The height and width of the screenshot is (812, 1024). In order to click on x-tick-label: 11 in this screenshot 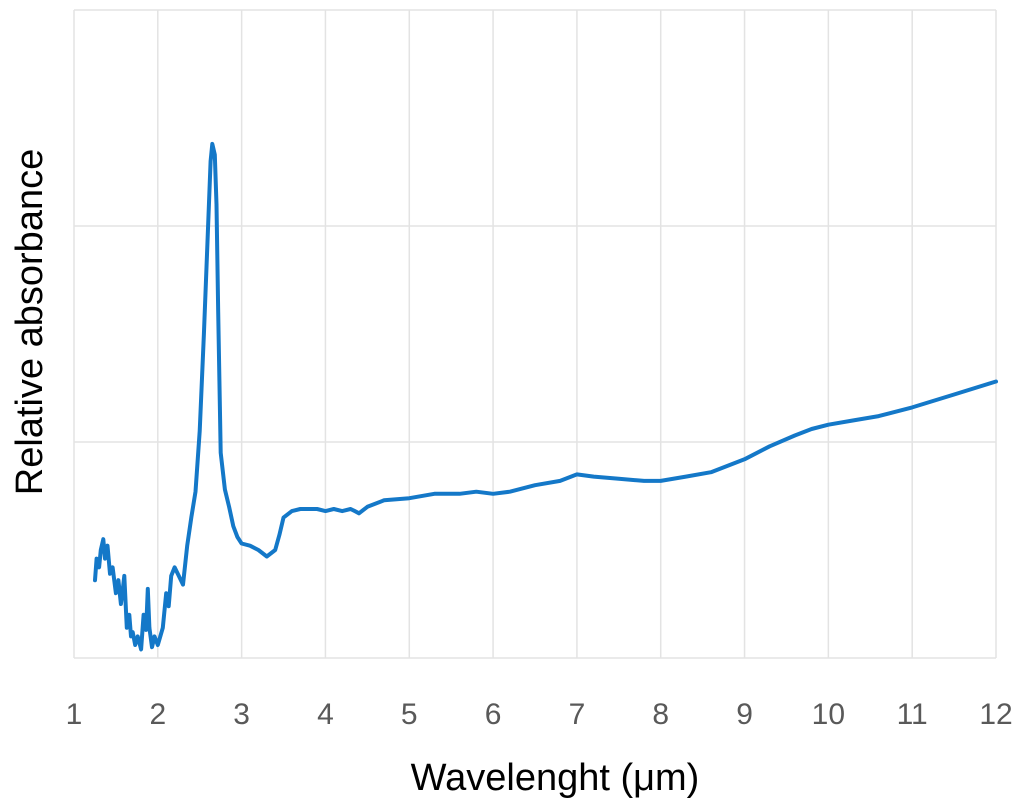, I will do `click(912, 714)`.